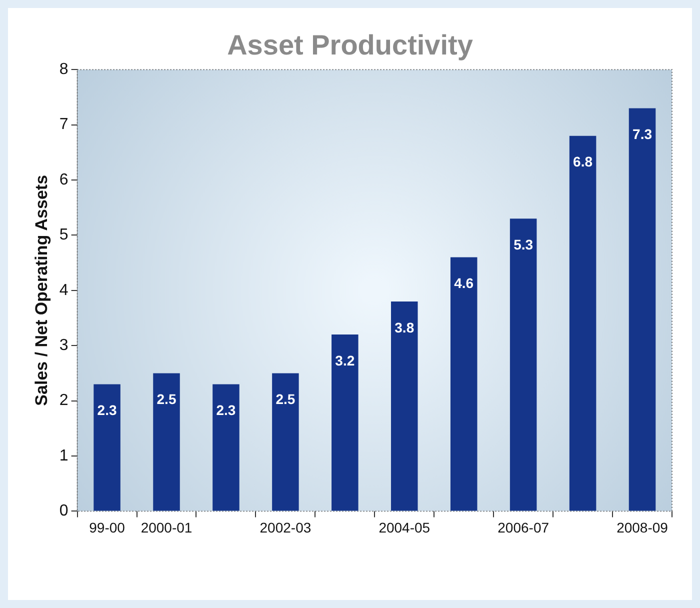 Image resolution: width=700 pixels, height=608 pixels. Describe the element at coordinates (286, 527) in the screenshot. I see `x-tick-label: 2002-03` at that location.